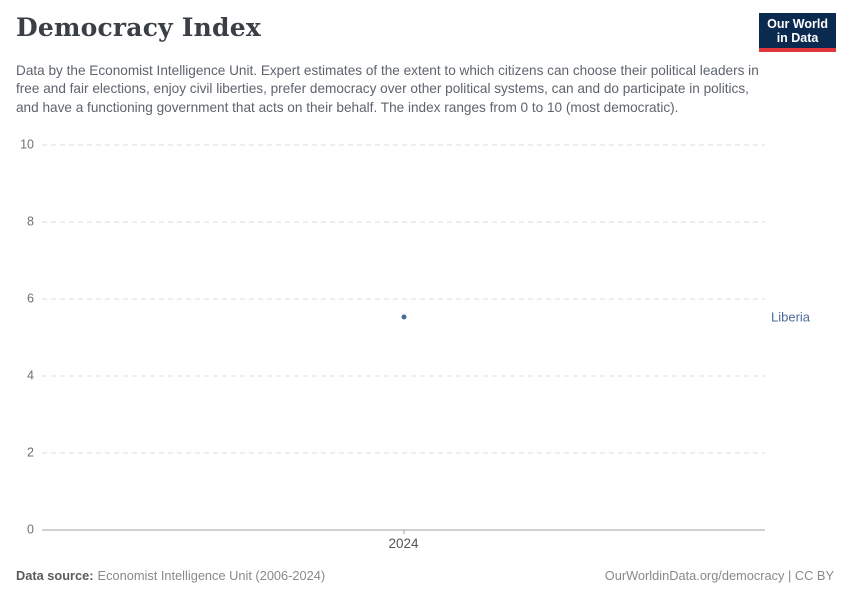 The width and height of the screenshot is (850, 600). Describe the element at coordinates (27, 144) in the screenshot. I see `y-tick-label: 10` at that location.